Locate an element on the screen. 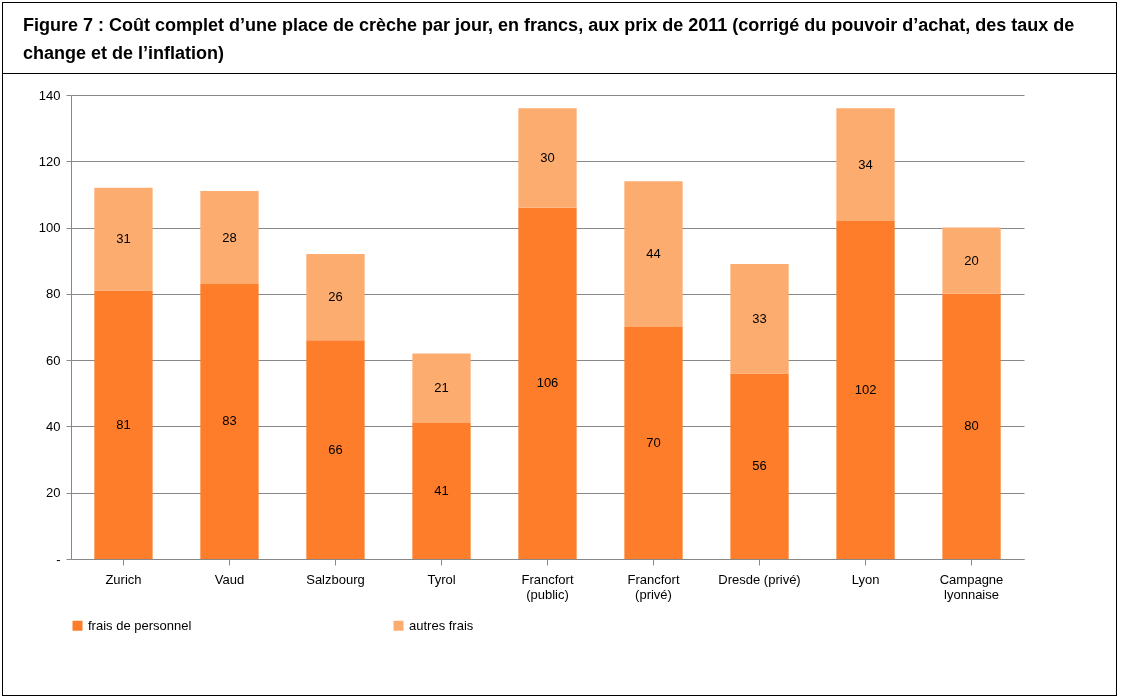  data-label: 56 is located at coordinates (759, 466).